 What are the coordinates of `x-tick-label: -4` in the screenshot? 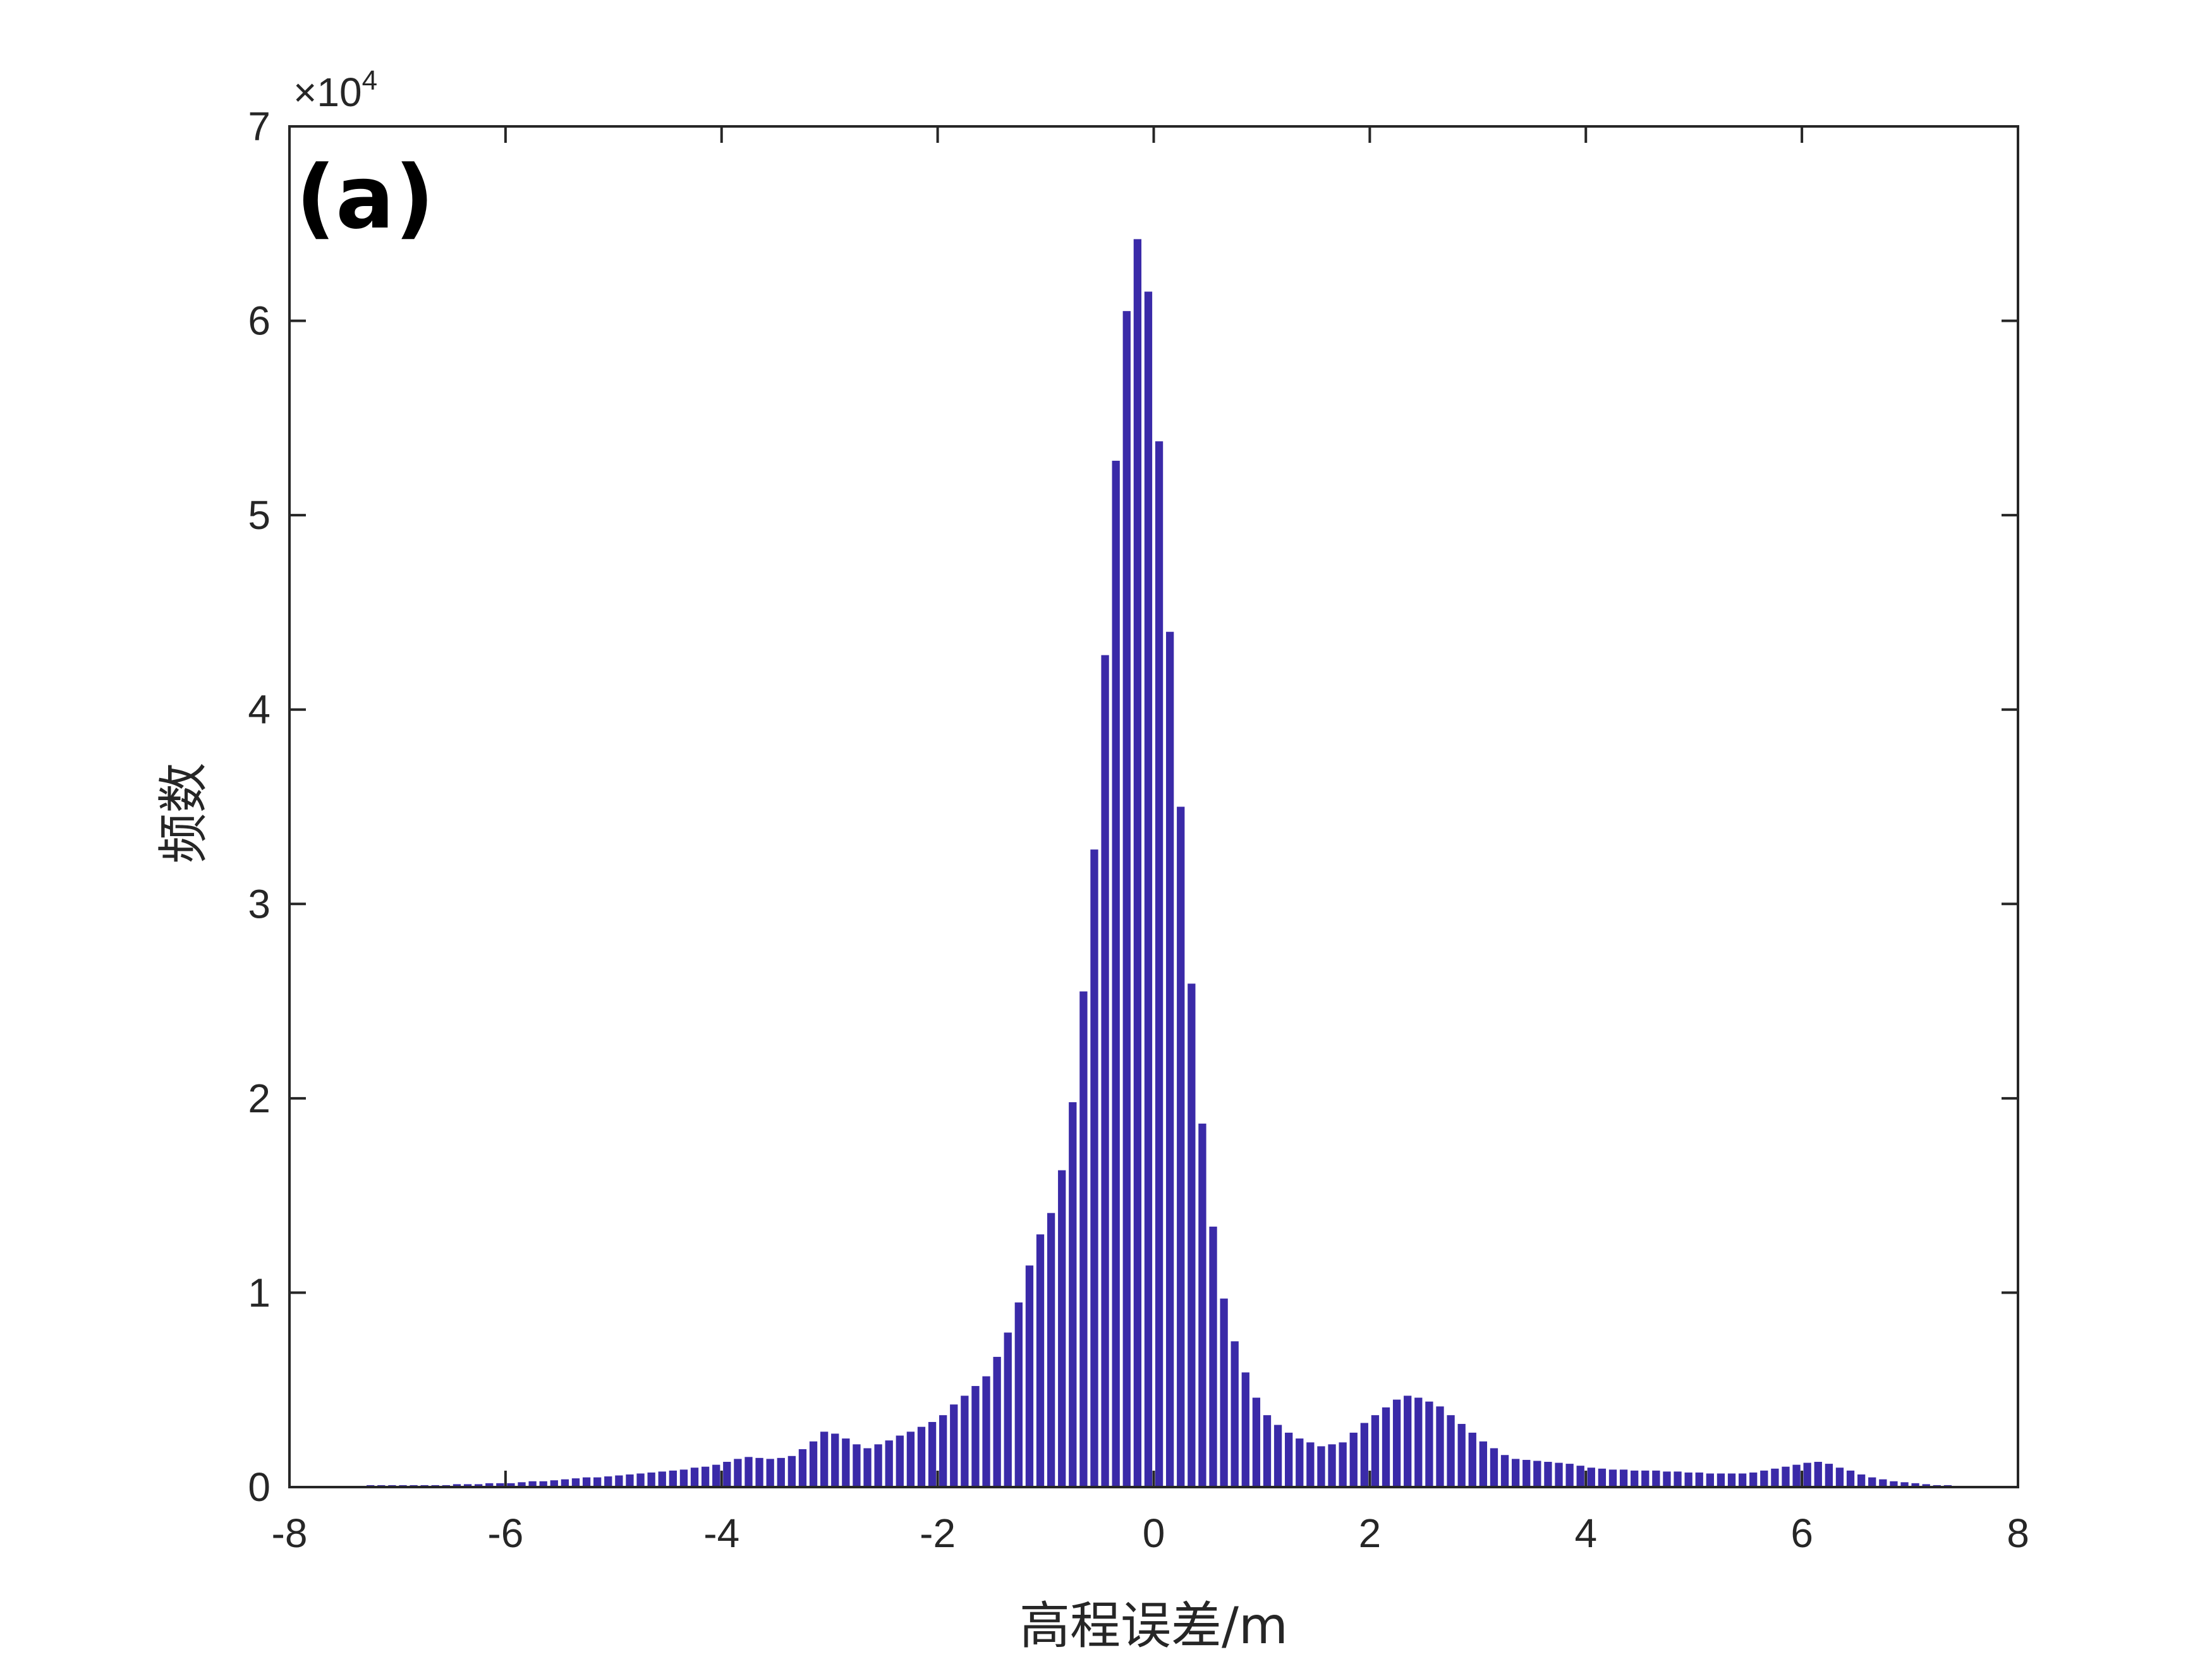 It's located at (721, 1533).